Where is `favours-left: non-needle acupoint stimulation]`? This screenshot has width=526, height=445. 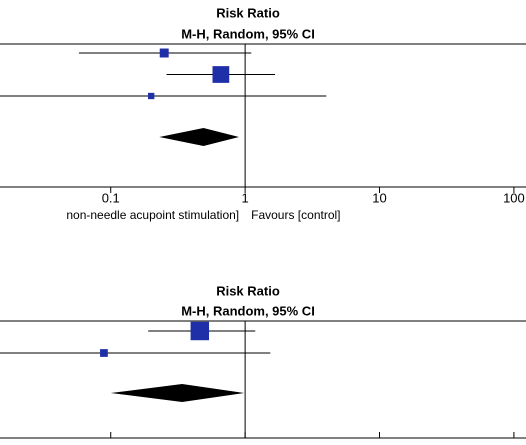 favours-left: non-needle acupoint stimulation] is located at coordinates (152, 215).